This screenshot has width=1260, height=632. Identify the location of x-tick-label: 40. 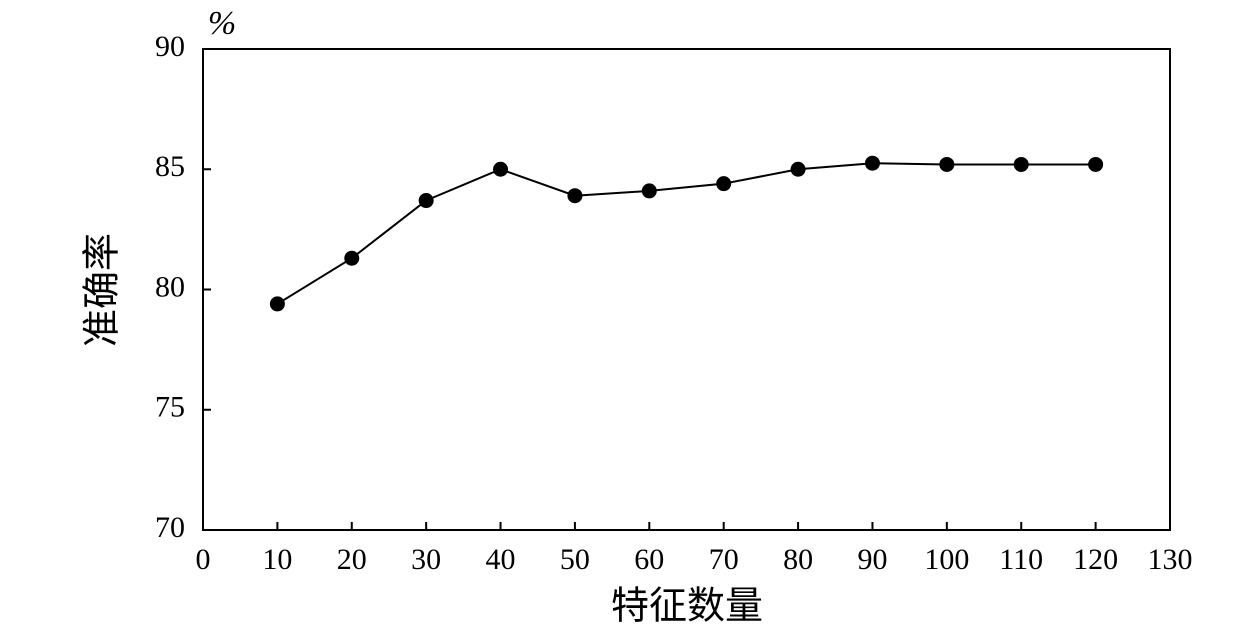
(501, 559).